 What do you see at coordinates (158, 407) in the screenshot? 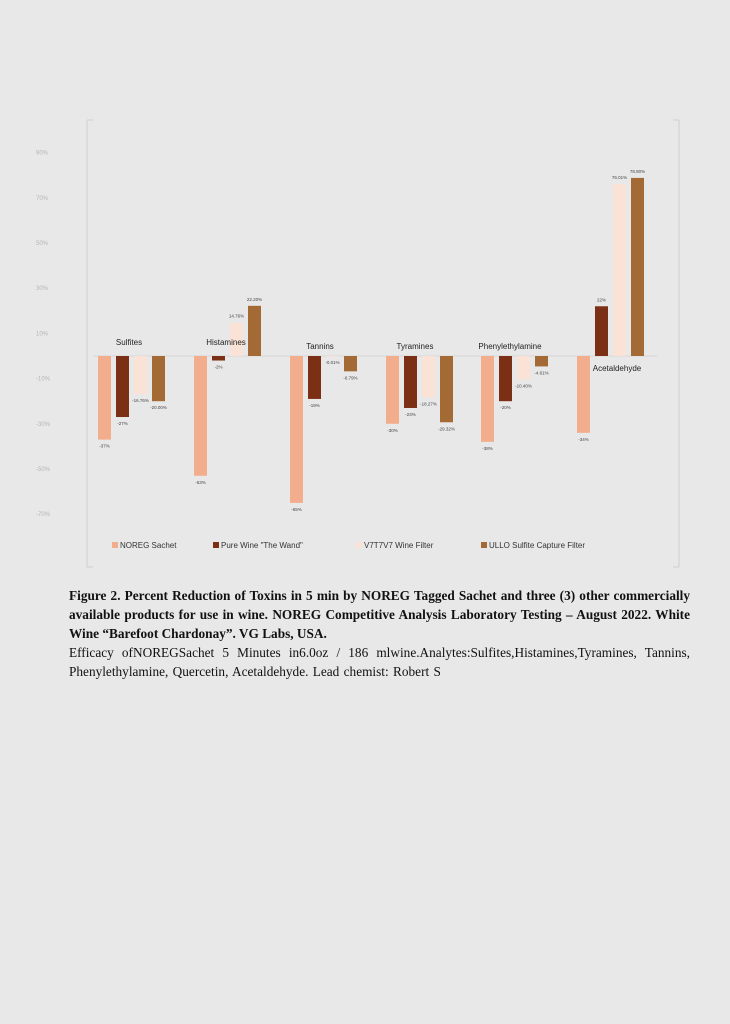
I see `data-label: -20.00%` at bounding box center [158, 407].